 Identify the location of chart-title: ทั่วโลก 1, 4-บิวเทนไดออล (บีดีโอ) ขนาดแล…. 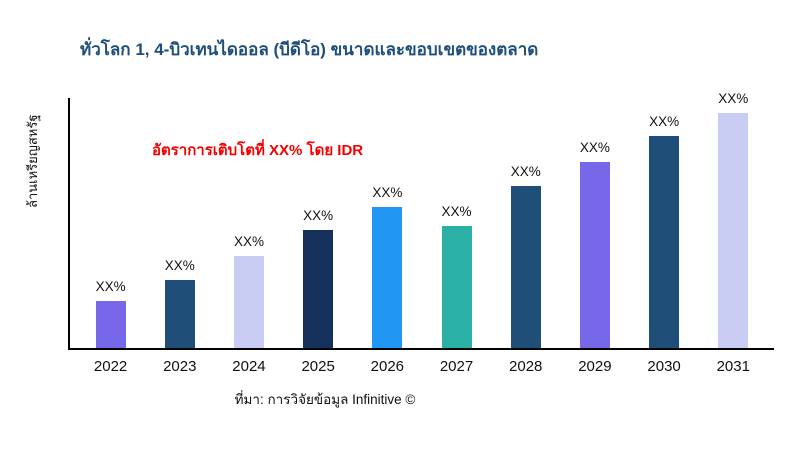
(309, 49).